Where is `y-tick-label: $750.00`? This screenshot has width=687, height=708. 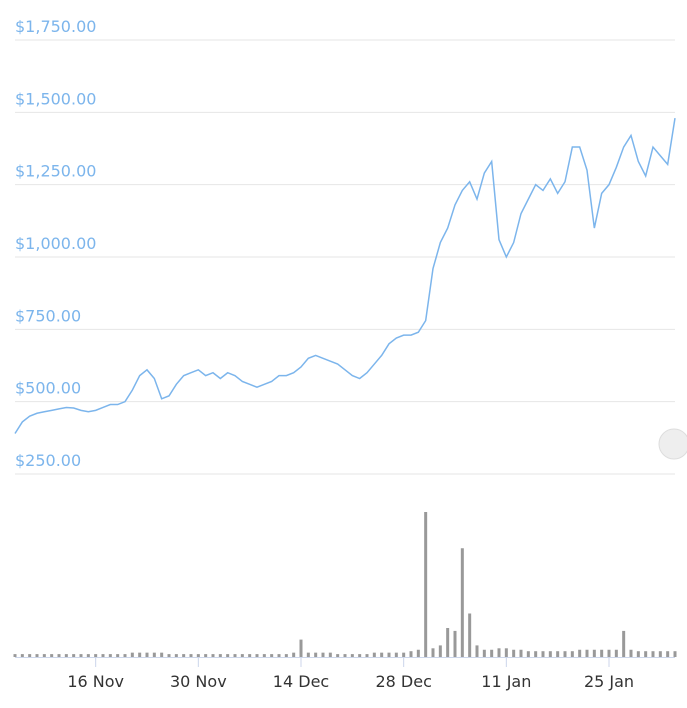 y-tick-label: $750.00 is located at coordinates (48, 315).